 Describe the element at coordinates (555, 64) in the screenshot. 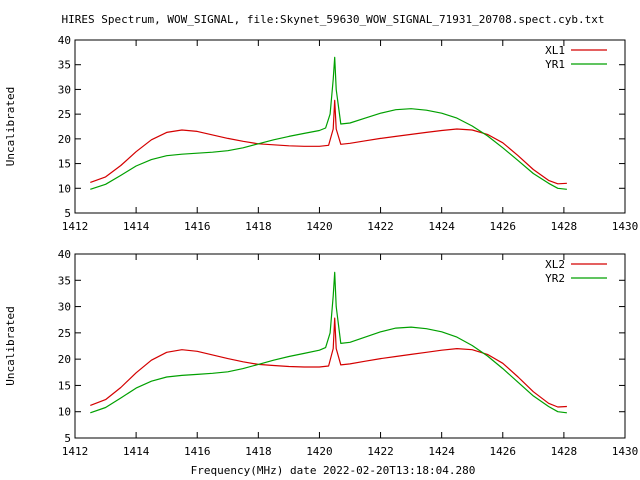

I see `legend-label: YR1` at that location.